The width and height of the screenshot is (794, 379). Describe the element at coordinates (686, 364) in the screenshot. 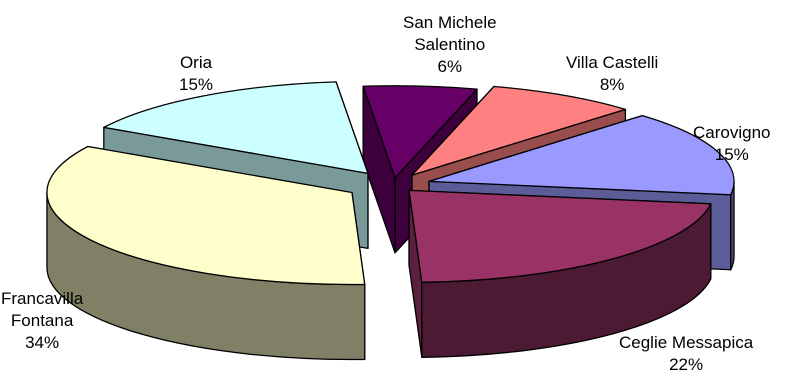

I see `slice-percent: 22%` at that location.